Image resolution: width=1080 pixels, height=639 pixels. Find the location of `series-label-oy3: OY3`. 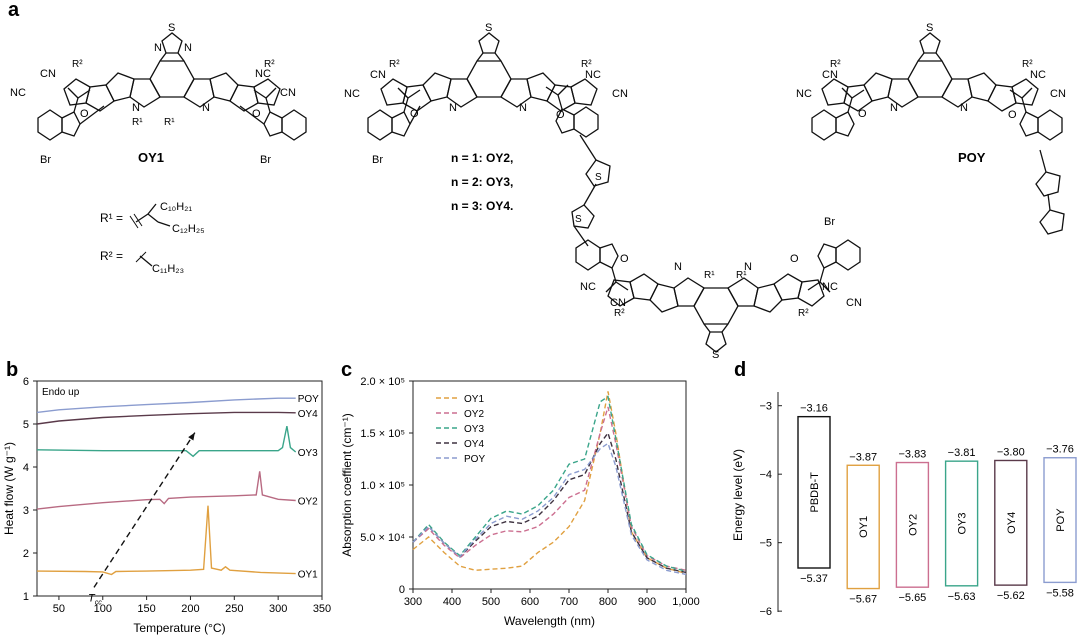

series-label-oy3: OY3 is located at coordinates (308, 453).